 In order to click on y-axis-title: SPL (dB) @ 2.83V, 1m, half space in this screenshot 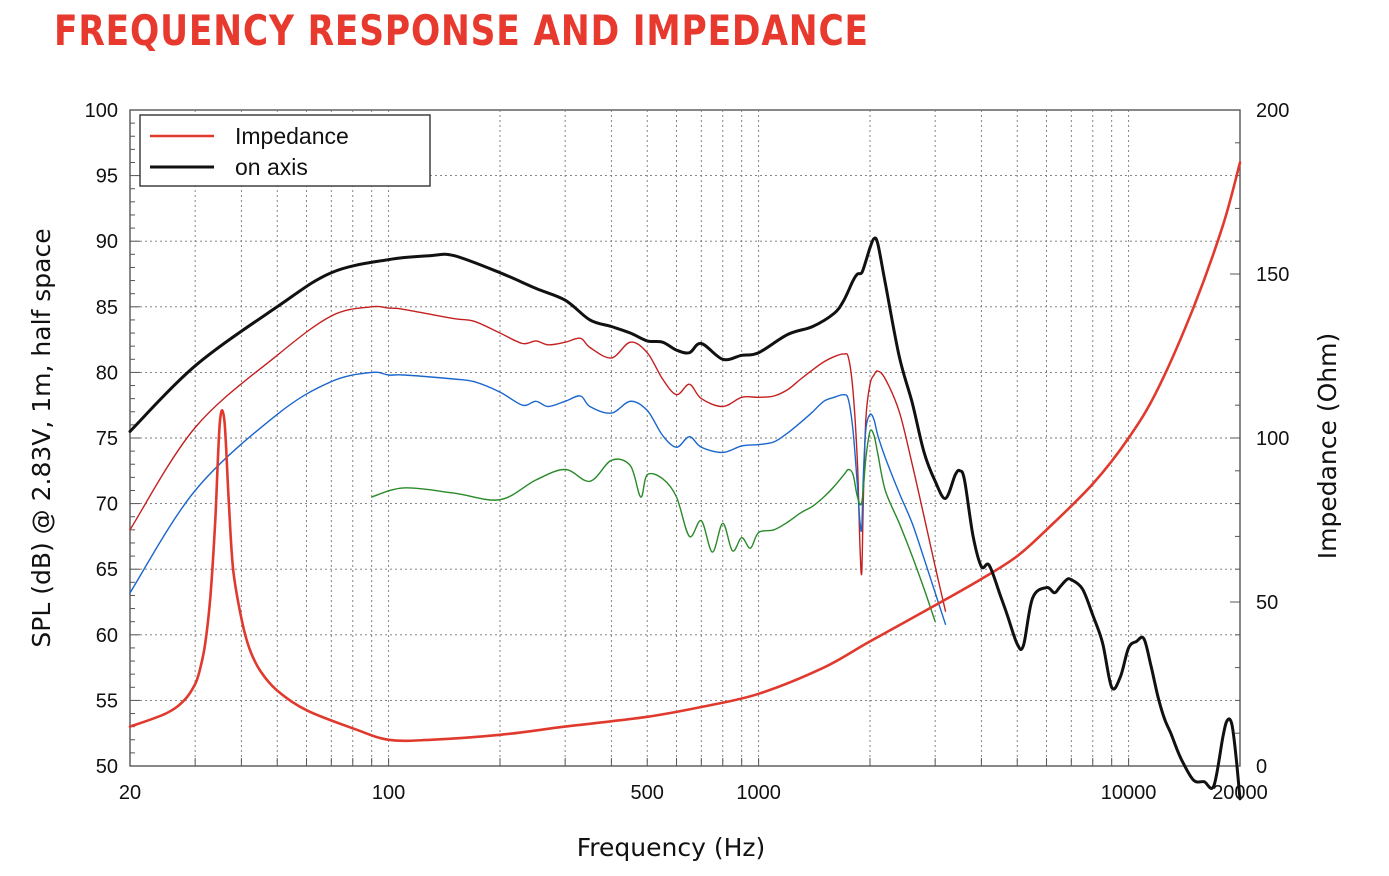, I will do `click(41, 437)`.